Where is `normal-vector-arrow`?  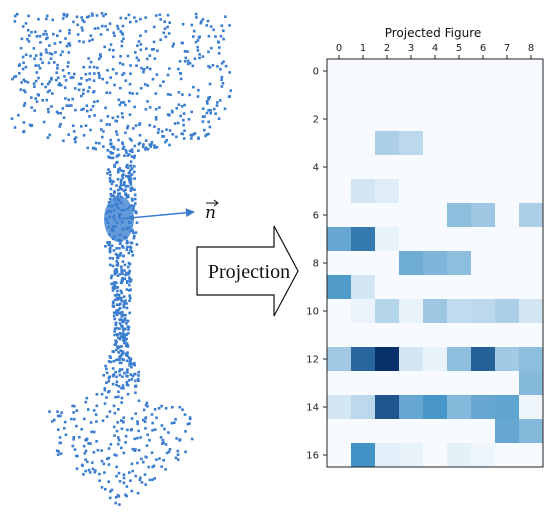 normal-vector-arrow is located at coordinates (156, 214).